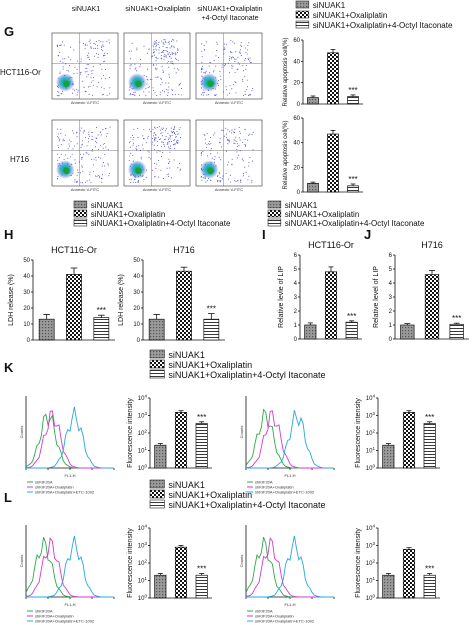 Image resolution: width=474 pixels, height=625 pixels. What do you see at coordinates (157, 9) in the screenshot?
I see `g-column-title-1-0: siNUAK1+Oxaliplatin` at bounding box center [157, 9].